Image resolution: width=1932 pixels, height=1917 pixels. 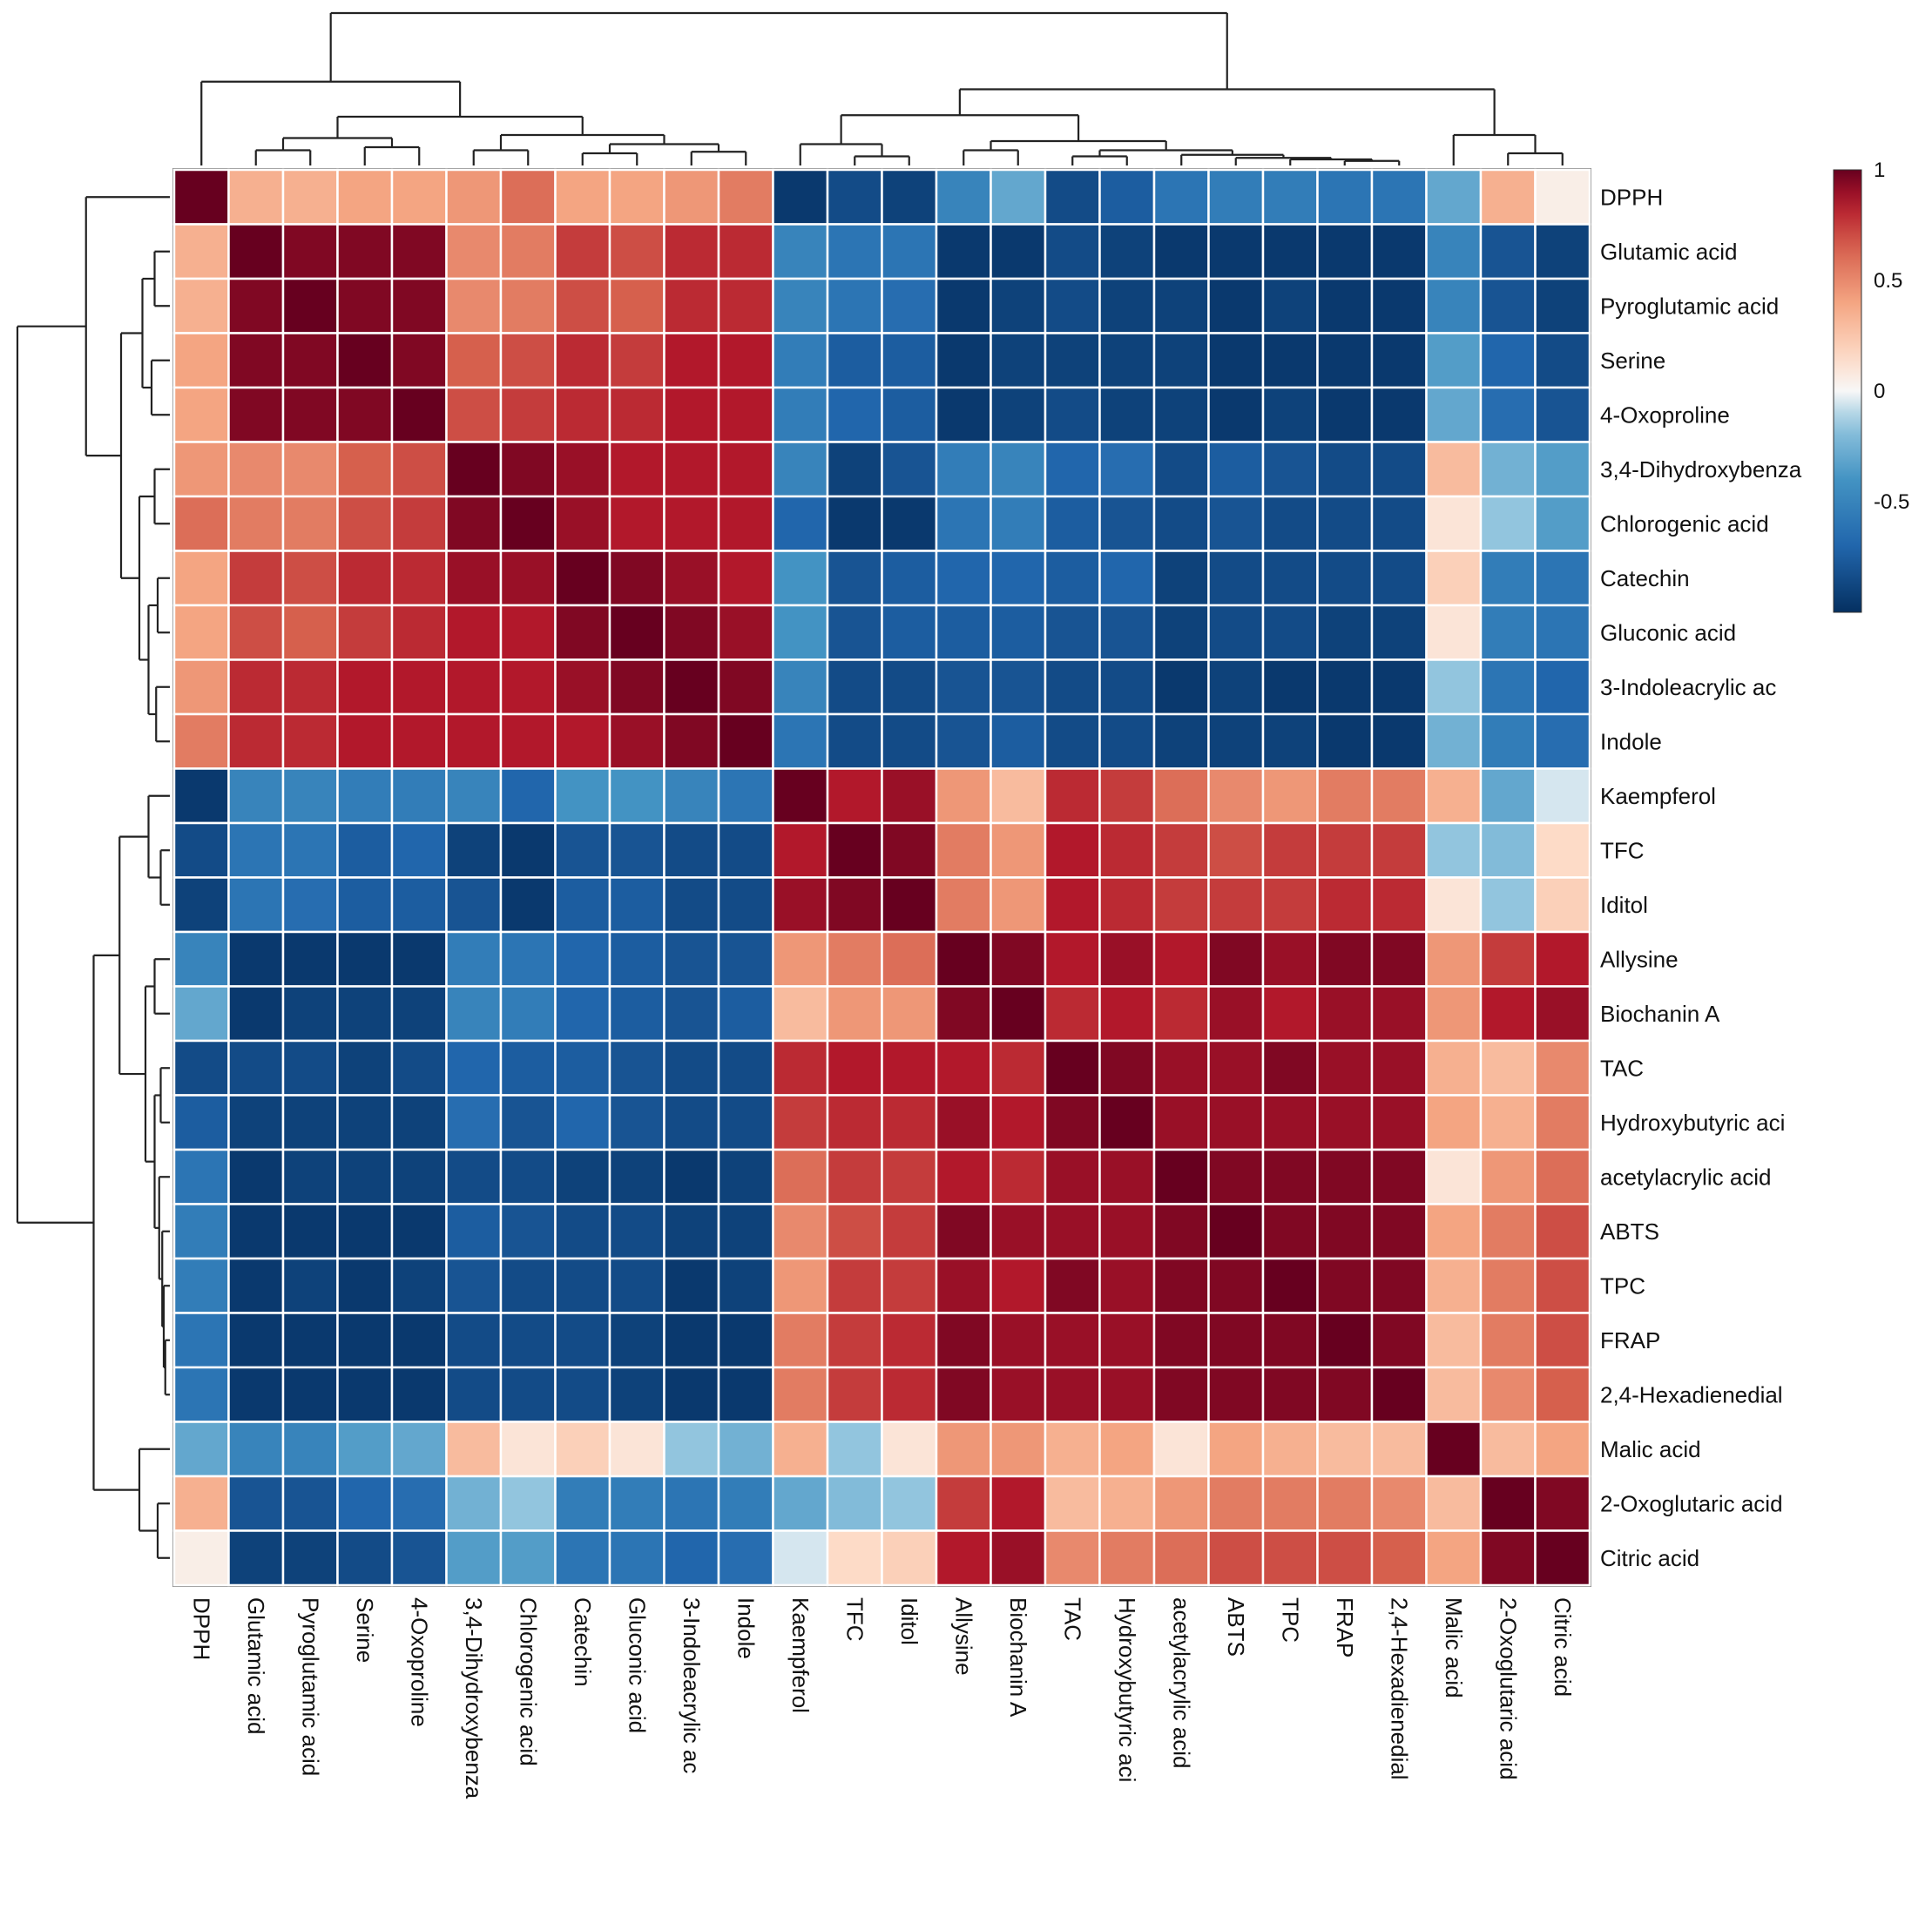 I want to click on column-label: Biochanin A, so click(x=1018, y=1657).